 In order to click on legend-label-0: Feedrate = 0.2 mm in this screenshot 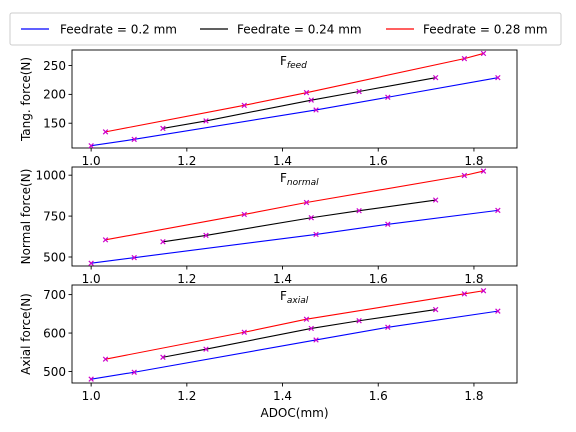, I will do `click(118, 30)`.